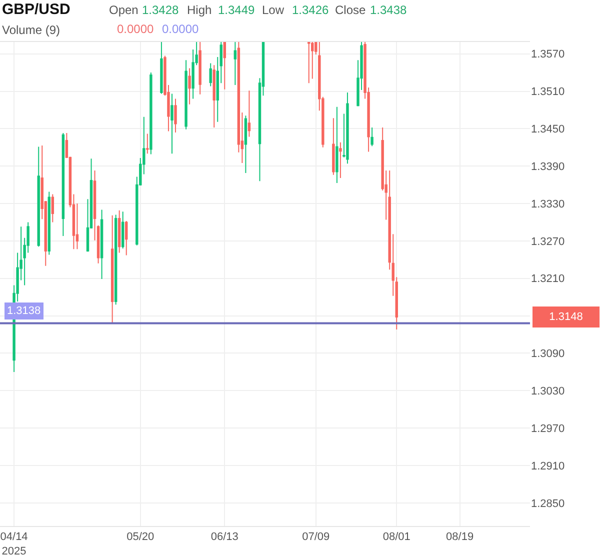  What do you see at coordinates (224, 537) in the screenshot?
I see `x-tick-label: 06/13` at bounding box center [224, 537].